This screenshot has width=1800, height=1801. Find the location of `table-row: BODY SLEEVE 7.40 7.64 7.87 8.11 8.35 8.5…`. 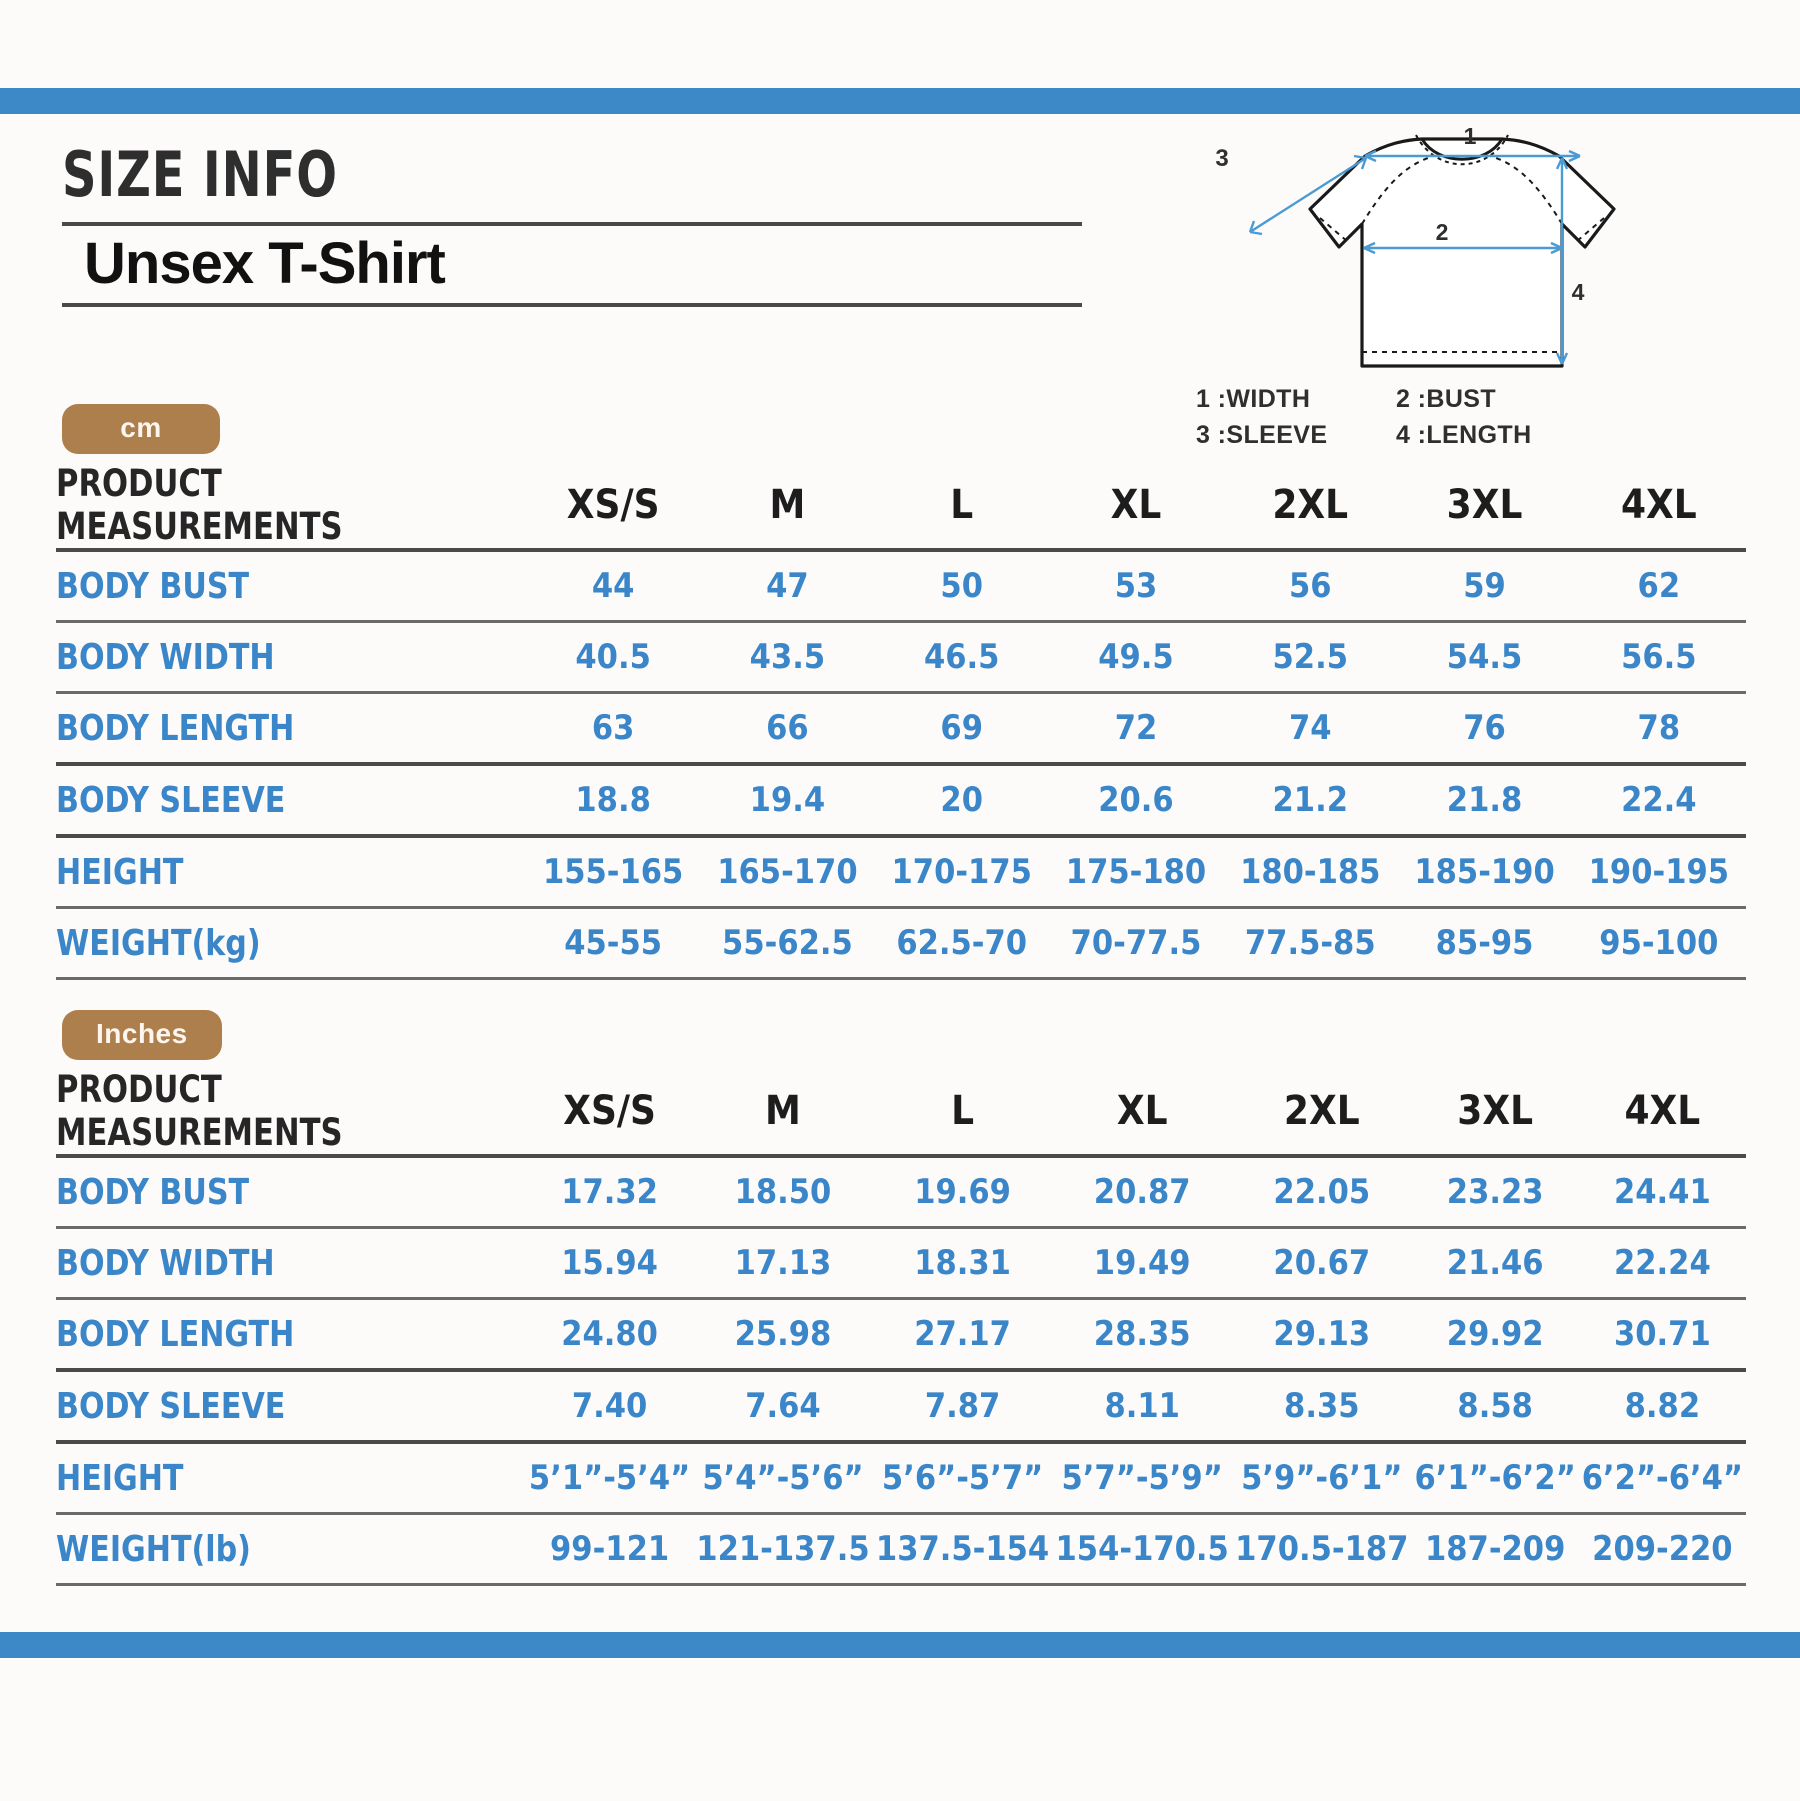

table-row: BODY SLEEVE 7.40 7.64 7.87 8.11 8.35 8.5… is located at coordinates (901, 1407).